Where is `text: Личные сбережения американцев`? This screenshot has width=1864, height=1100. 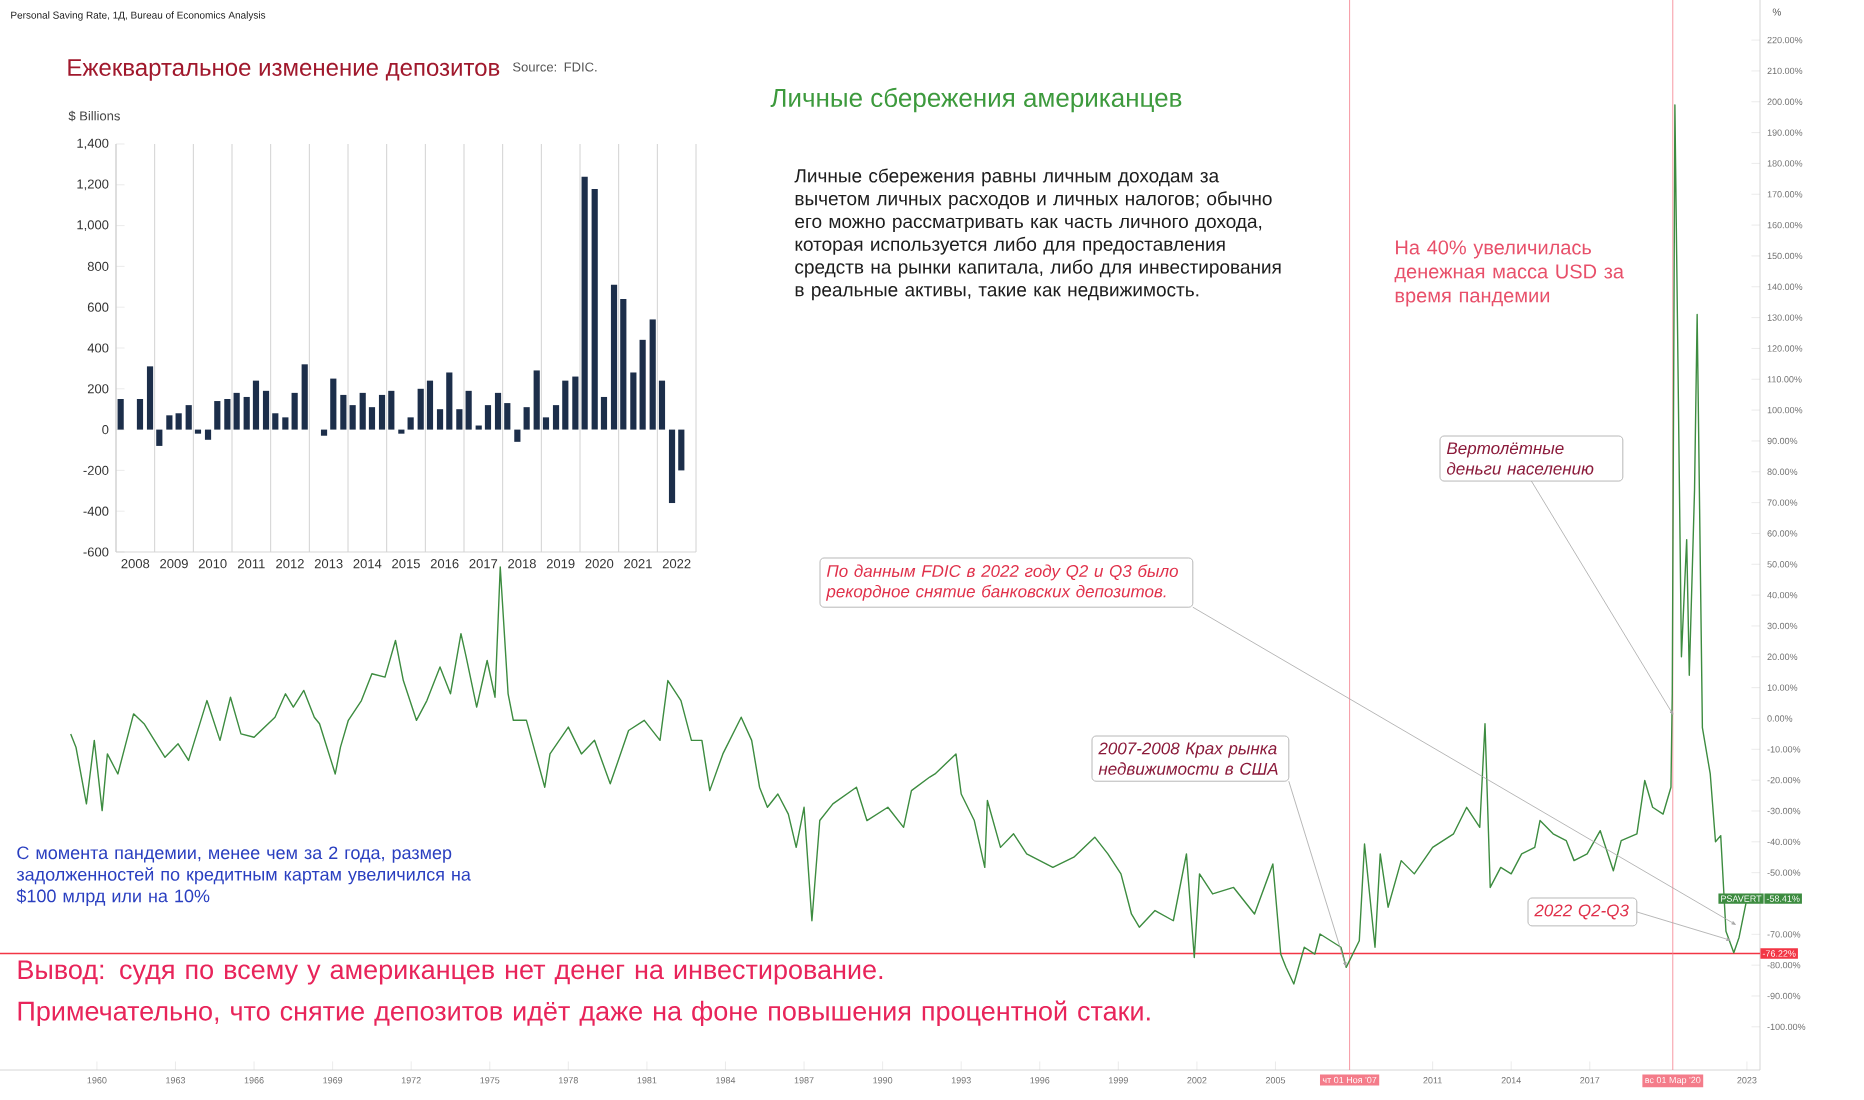
text: Личные сбережения американцев is located at coordinates (976, 100).